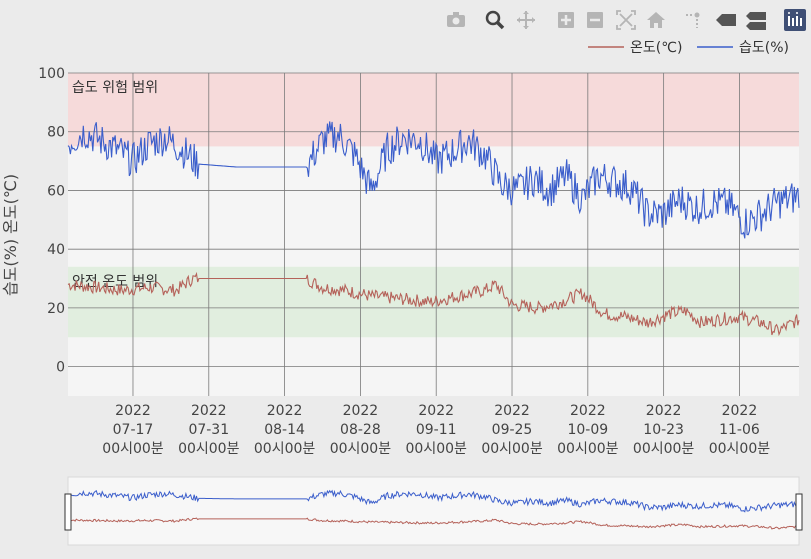 Image resolution: width=811 pixels, height=559 pixels. I want to click on y-tick-label: 0, so click(60, 368).